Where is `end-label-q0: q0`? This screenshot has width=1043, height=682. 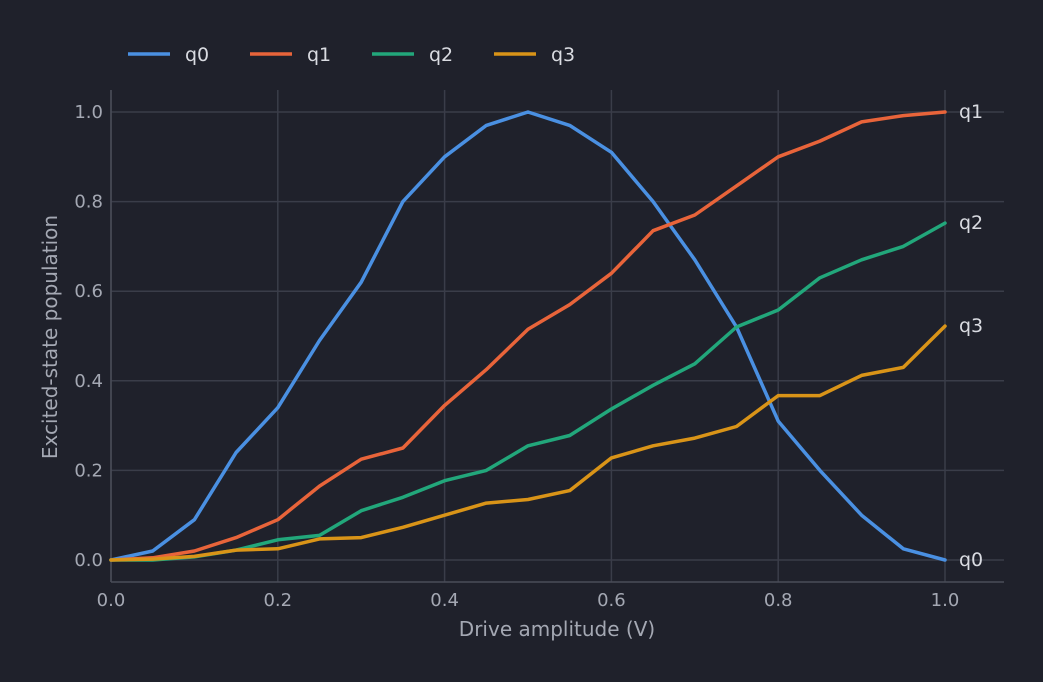
end-label-q0: q0 is located at coordinates (971, 560).